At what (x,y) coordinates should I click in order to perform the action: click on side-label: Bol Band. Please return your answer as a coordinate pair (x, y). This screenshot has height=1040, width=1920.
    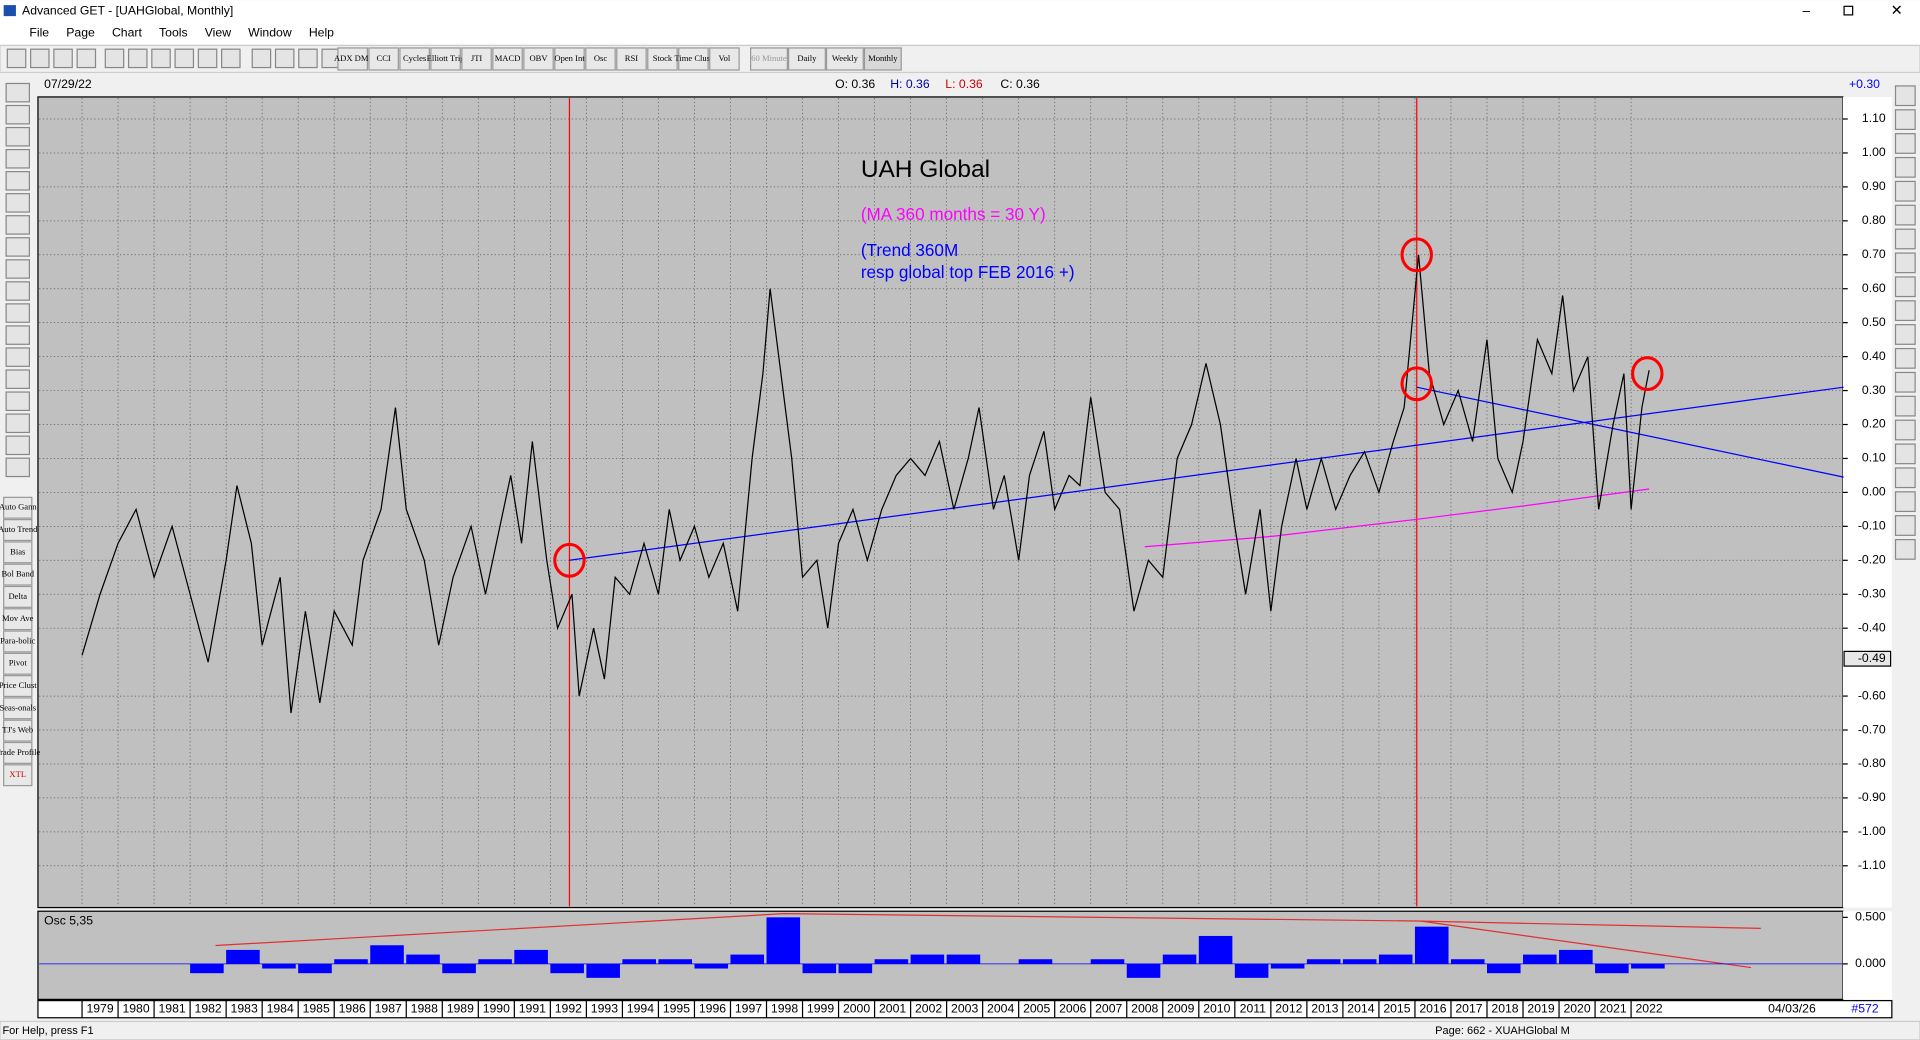
    Looking at the image, I should click on (17, 574).